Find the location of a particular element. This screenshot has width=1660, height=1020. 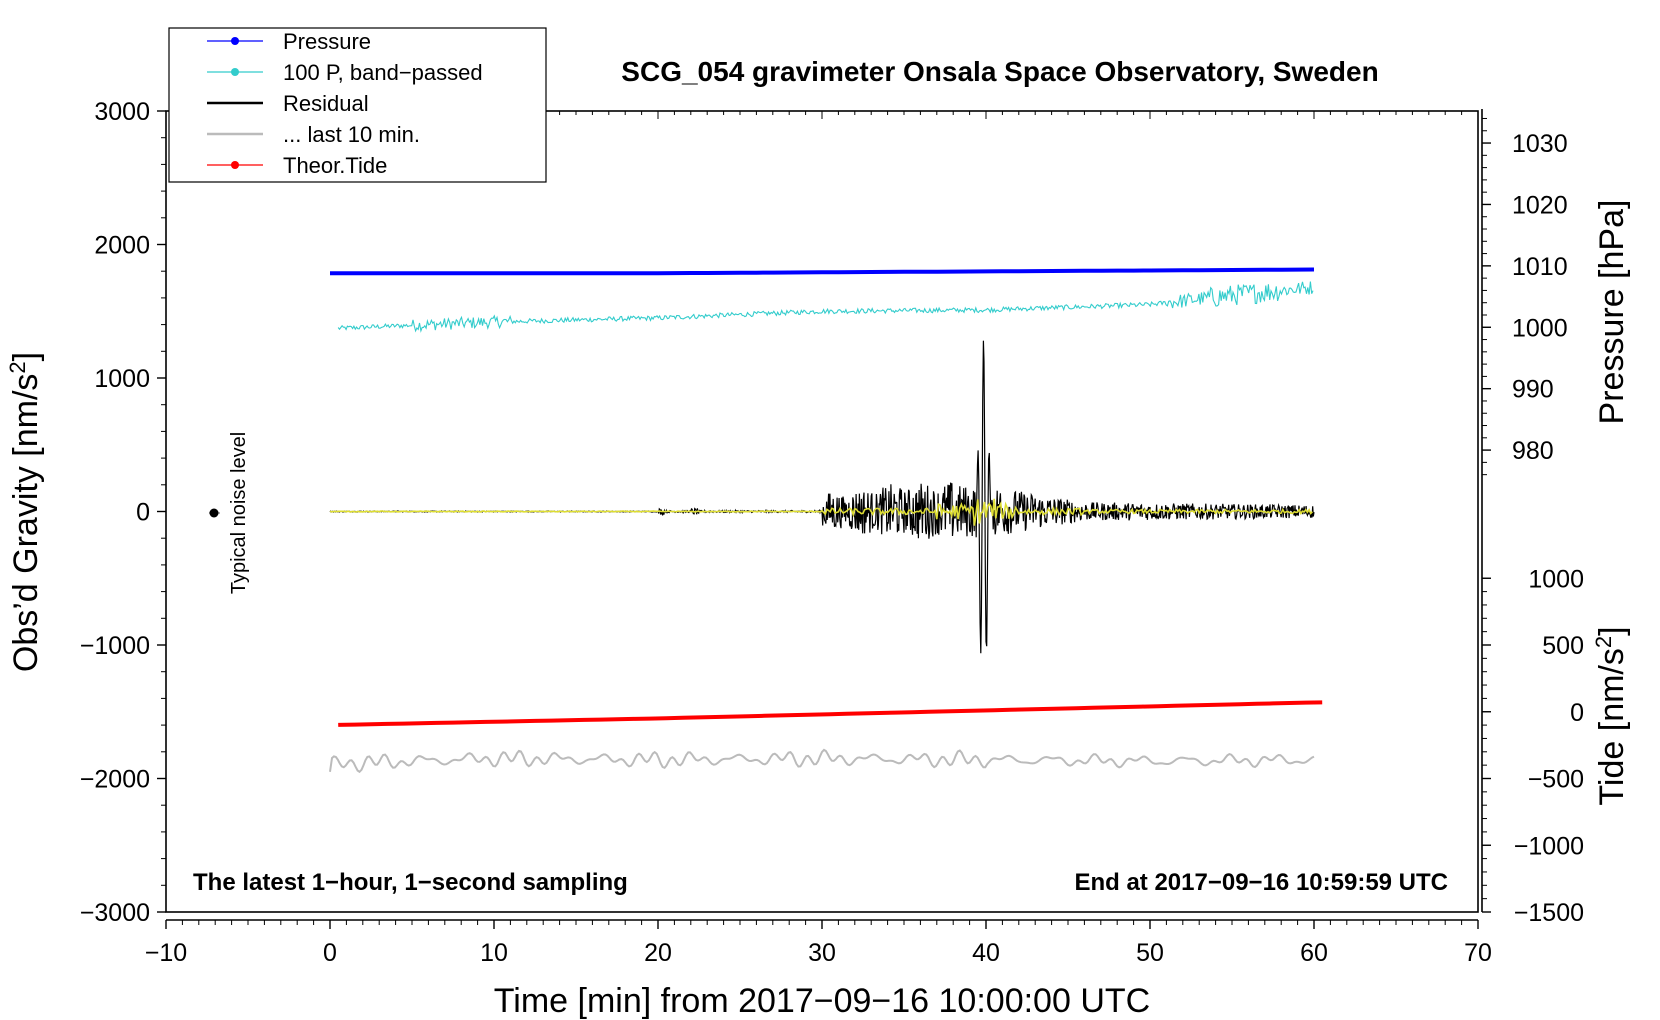

x-tick-label: 60 is located at coordinates (1314, 953).